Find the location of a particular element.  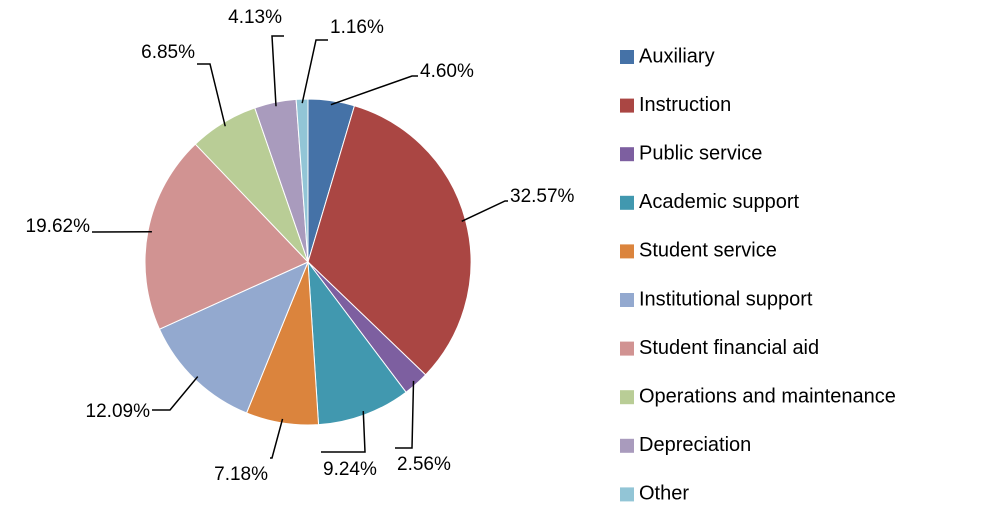

data-label: 4.60% is located at coordinates (447, 71).